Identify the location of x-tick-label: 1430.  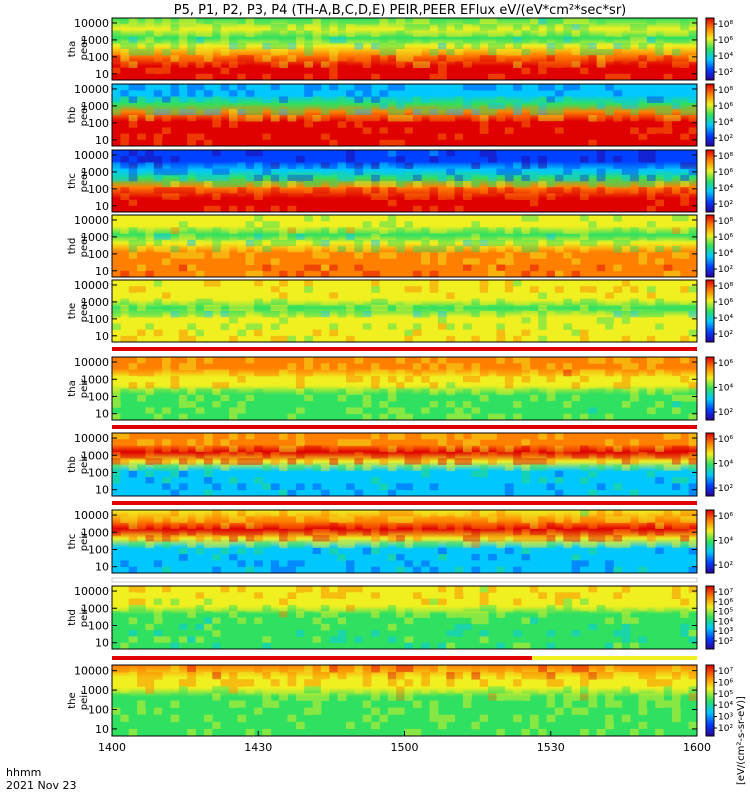
(258, 747).